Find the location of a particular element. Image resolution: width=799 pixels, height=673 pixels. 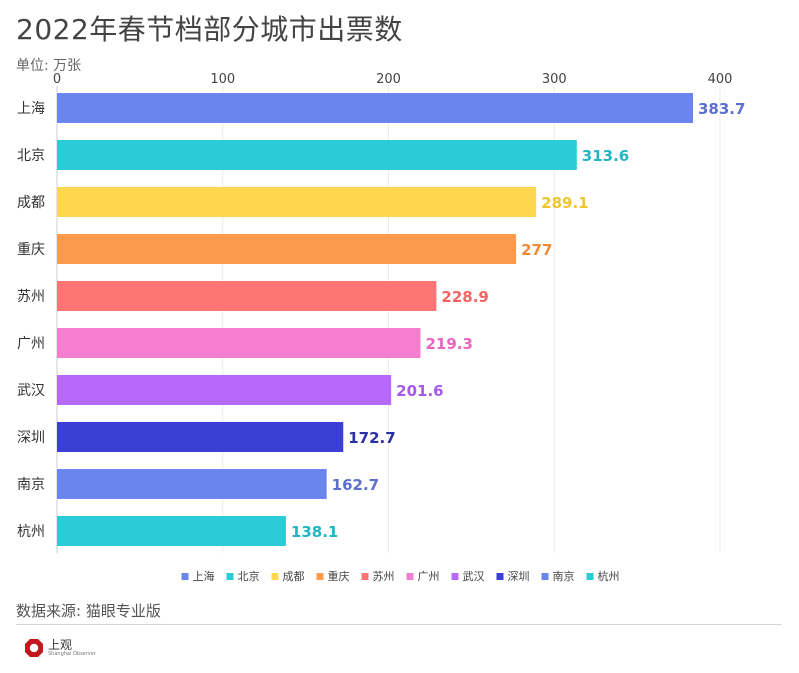

legend-label: 苏州 is located at coordinates (384, 576).